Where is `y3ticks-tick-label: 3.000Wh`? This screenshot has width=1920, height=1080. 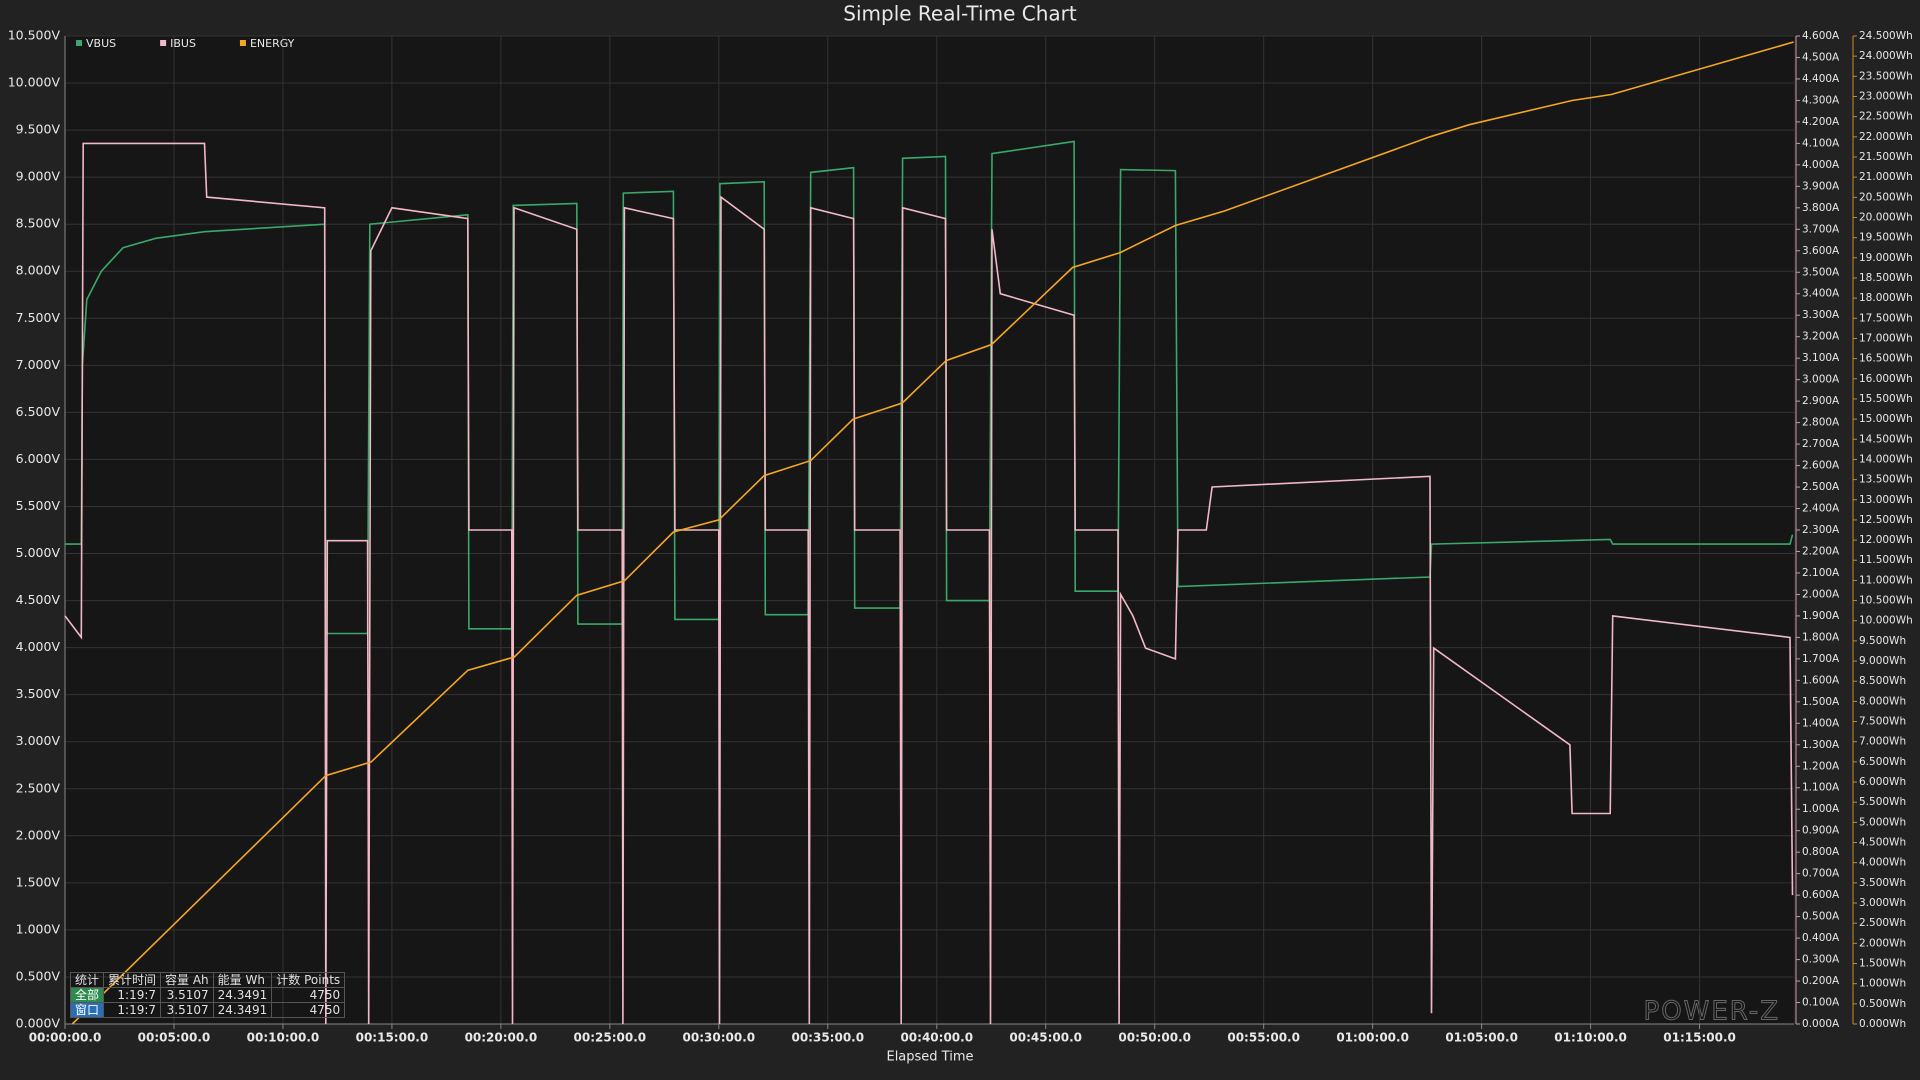 y3ticks-tick-label: 3.000Wh is located at coordinates (1882, 903).